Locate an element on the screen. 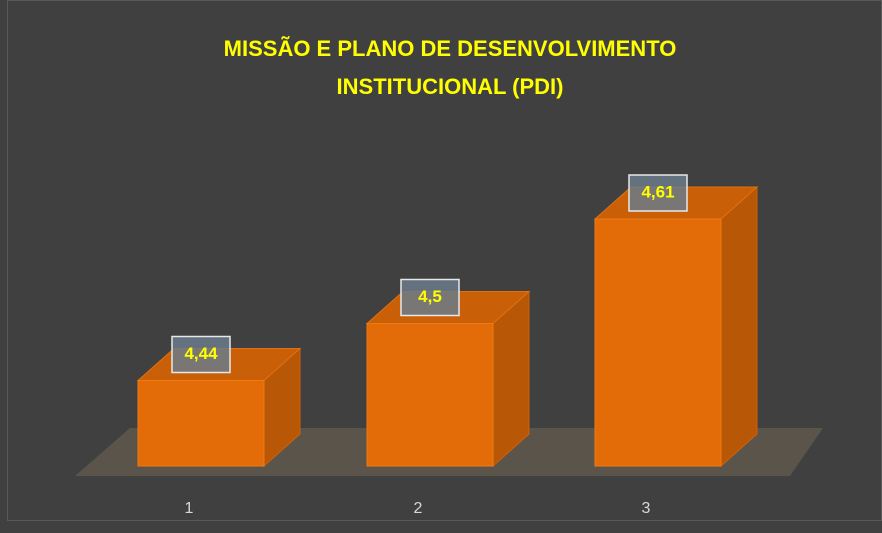 This screenshot has height=533, width=882. value-label: 4,61 is located at coordinates (657, 191).